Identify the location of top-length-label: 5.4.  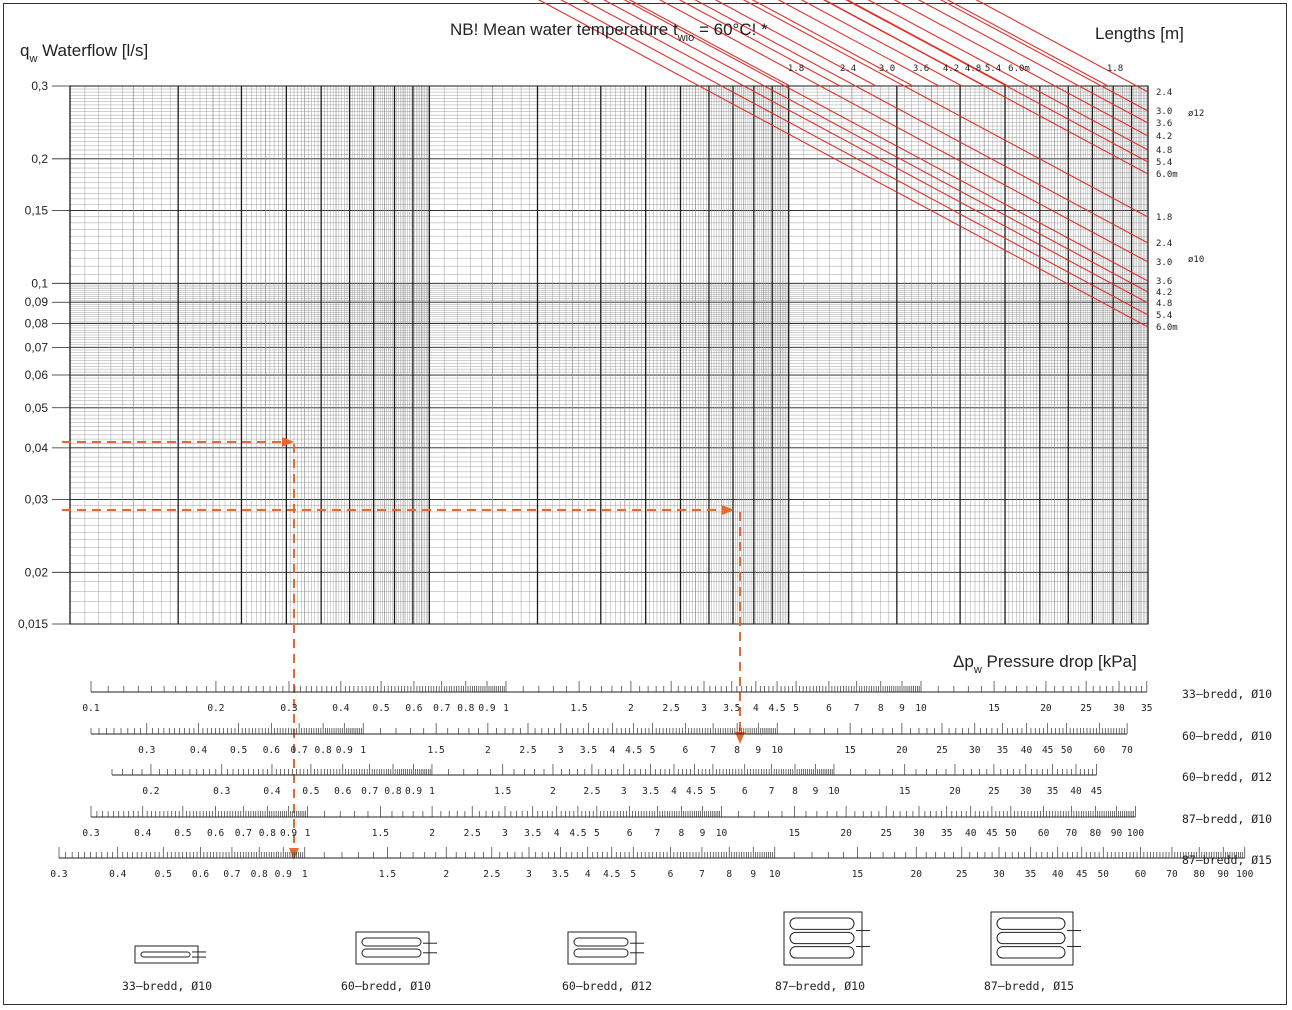
(993, 69).